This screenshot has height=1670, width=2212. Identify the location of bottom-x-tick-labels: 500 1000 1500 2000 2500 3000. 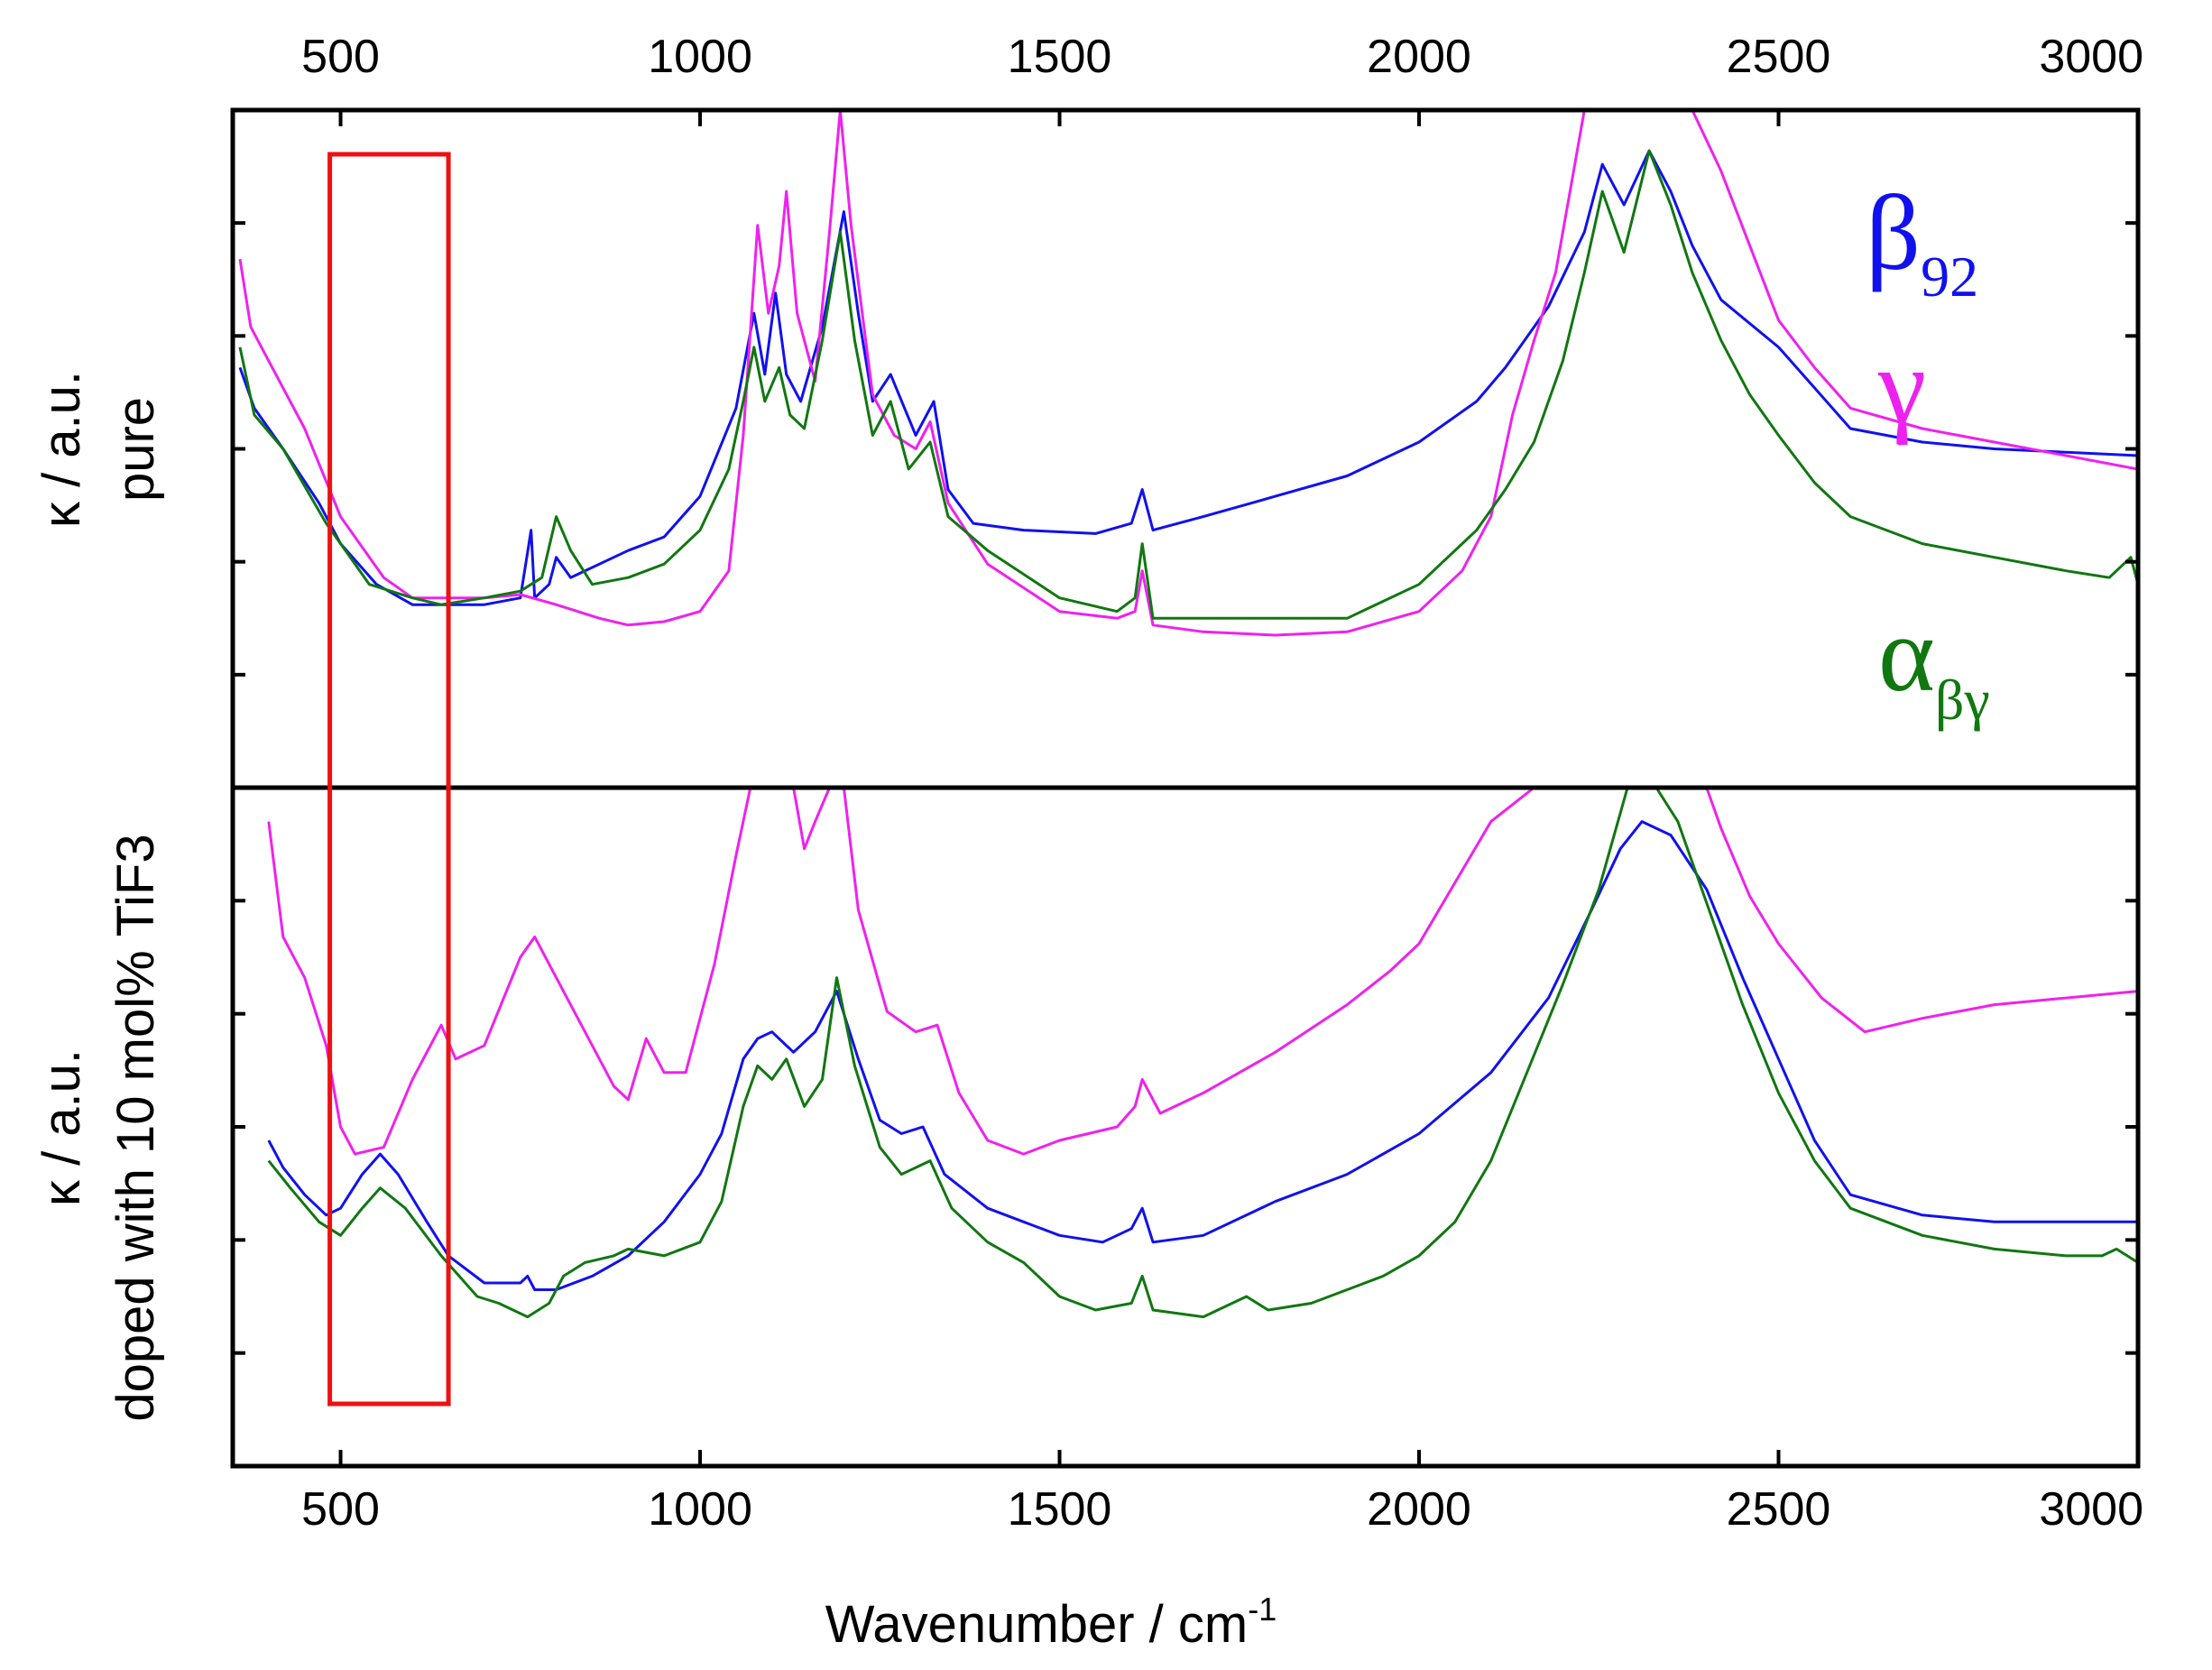
(1222, 1510).